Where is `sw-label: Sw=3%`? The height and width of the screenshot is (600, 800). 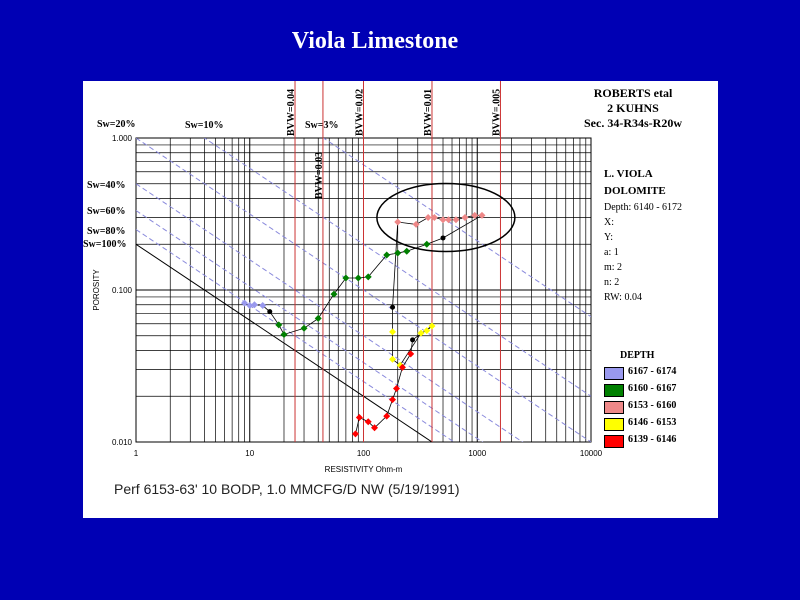
sw-label: Sw=3% is located at coordinates (321, 125).